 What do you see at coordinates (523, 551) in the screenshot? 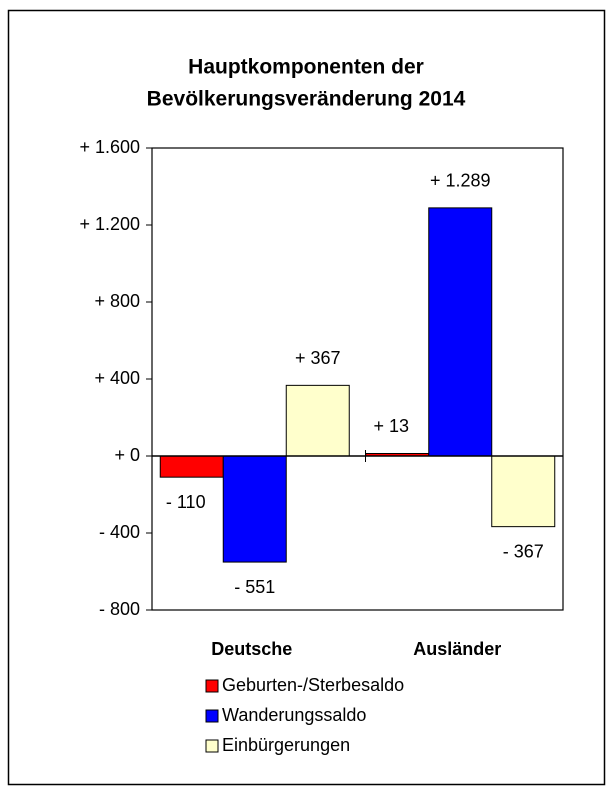
I see `value-label: - 367` at bounding box center [523, 551].